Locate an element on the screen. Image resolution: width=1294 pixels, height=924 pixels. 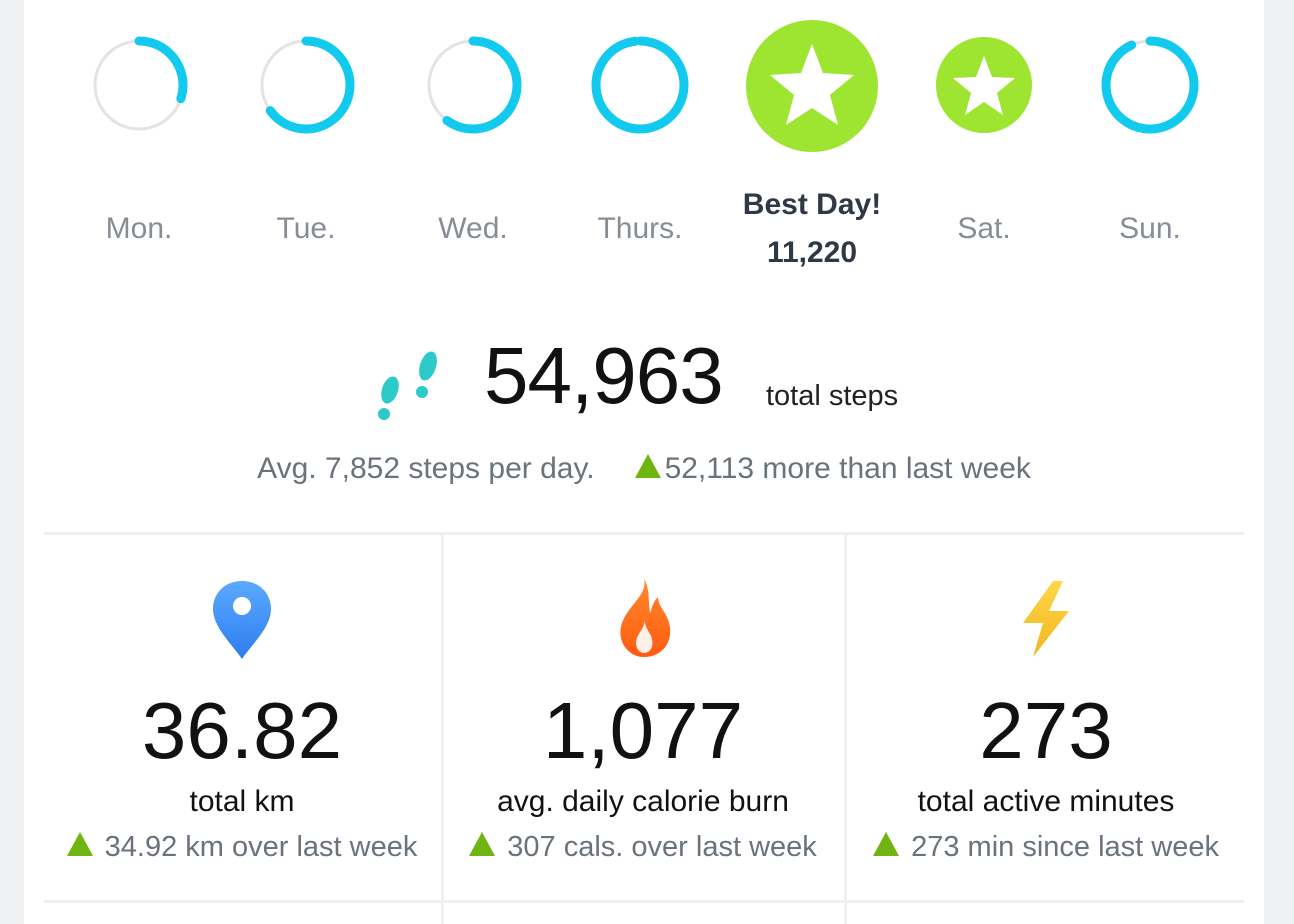
day-monday: Mon. is located at coordinates (139, 122).